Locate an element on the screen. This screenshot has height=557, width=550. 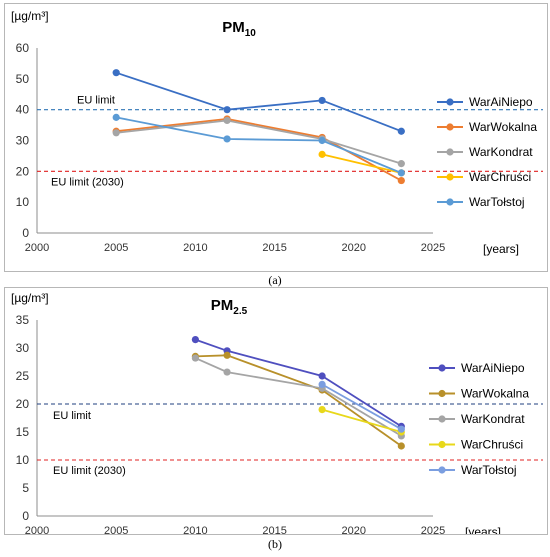
y-tick-label: 25 is located at coordinates (23, 376).